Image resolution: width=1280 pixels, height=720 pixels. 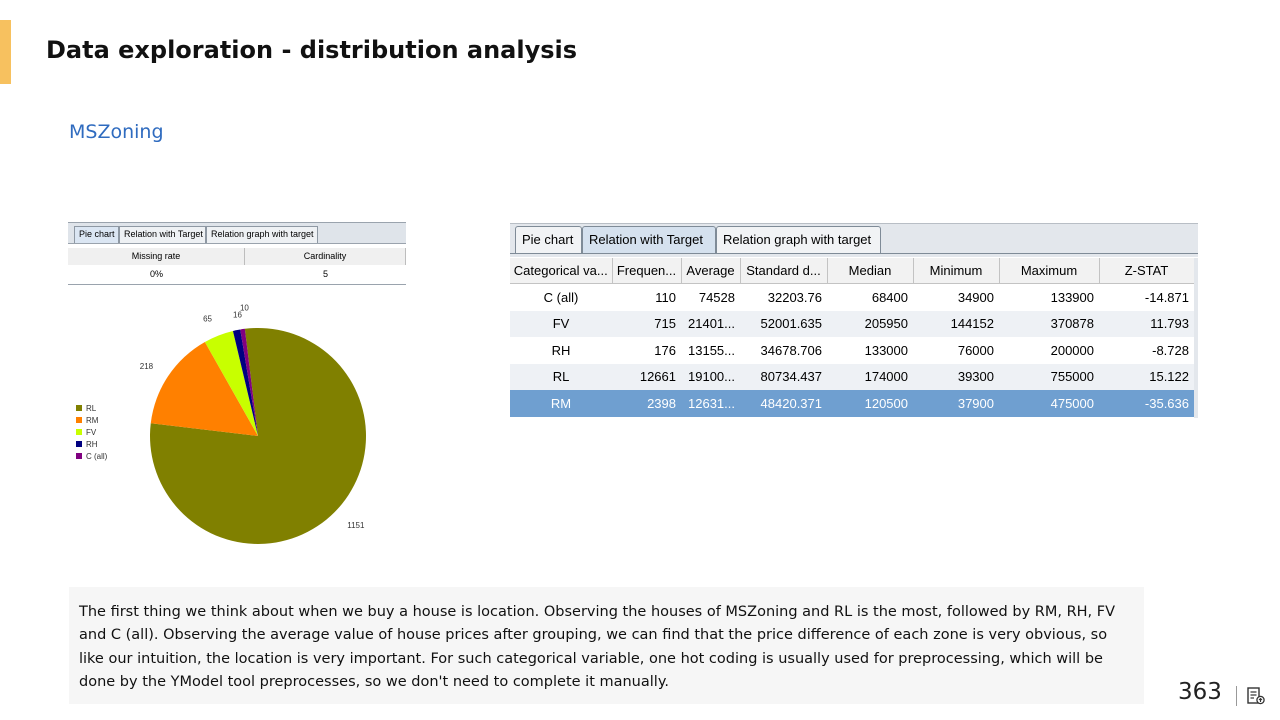 I want to click on cell-z-stat: 11.793, so click(x=1146, y=323).